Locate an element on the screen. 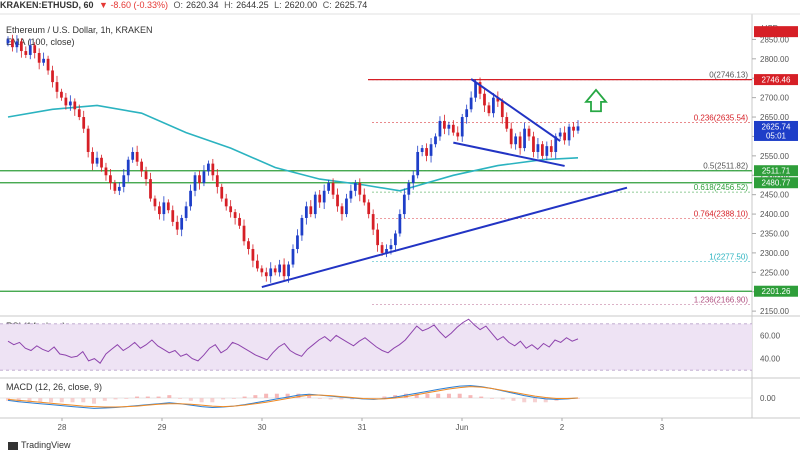 Image resolution: width=800 pixels, height=450 pixels. price-tick-label: 2700.00 is located at coordinates (774, 98).